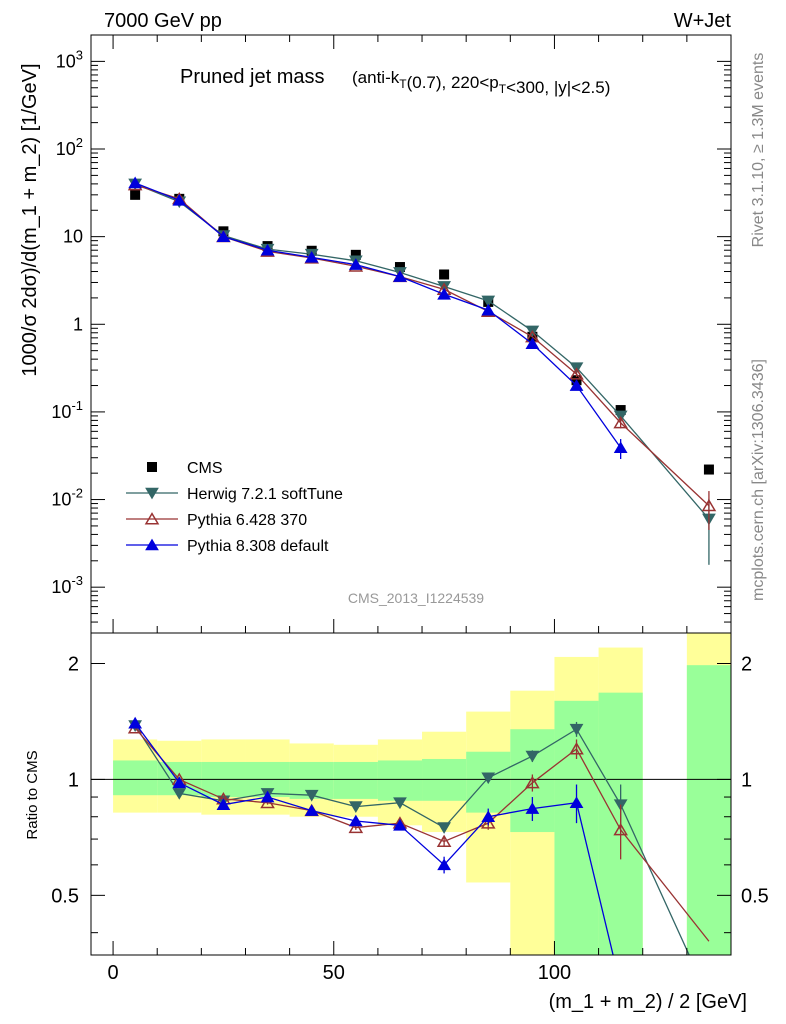  I want to click on ratio-y-tick-label-left: 1, so click(73, 780).